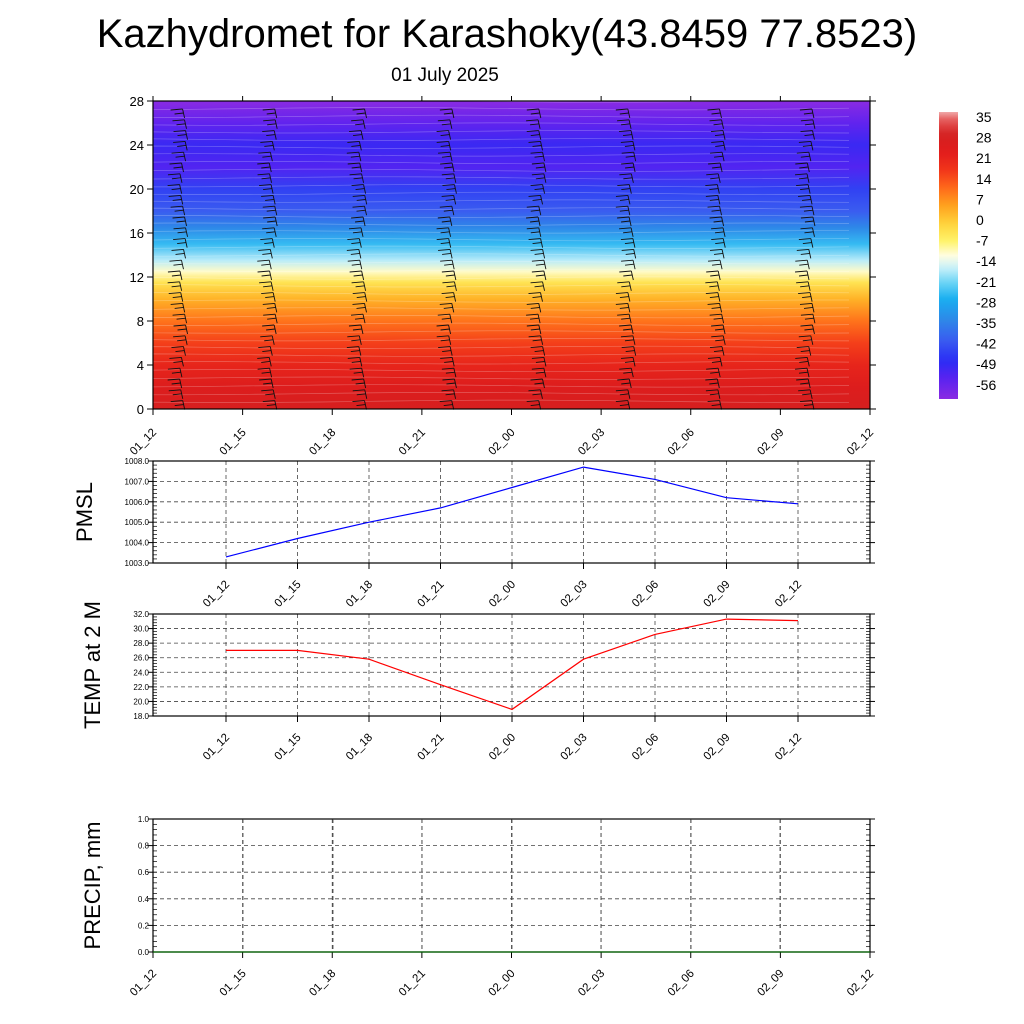 Image resolution: width=1024 pixels, height=1024 pixels. What do you see at coordinates (986, 302) in the screenshot?
I see `colorbar-label: -28` at bounding box center [986, 302].